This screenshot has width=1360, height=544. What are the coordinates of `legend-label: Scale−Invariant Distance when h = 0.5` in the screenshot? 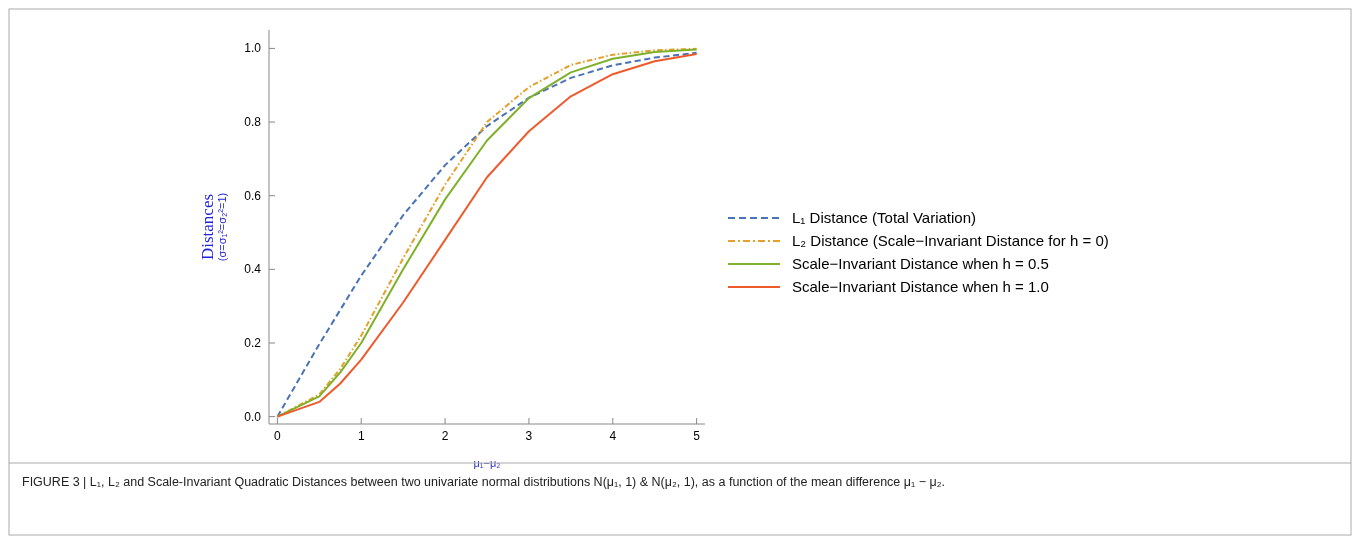 It's located at (920, 263).